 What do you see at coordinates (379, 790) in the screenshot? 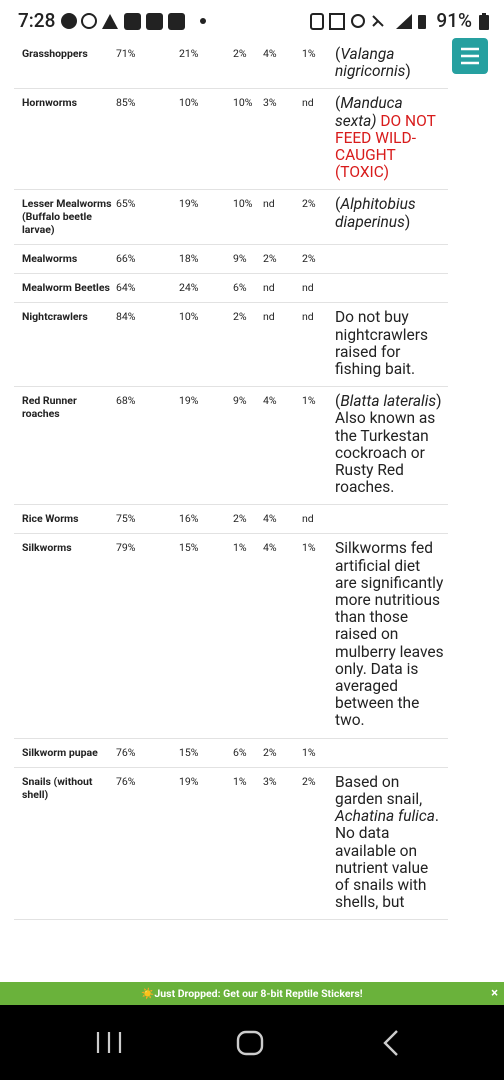
I see `note-text: Based on garden snail,` at bounding box center [379, 790].